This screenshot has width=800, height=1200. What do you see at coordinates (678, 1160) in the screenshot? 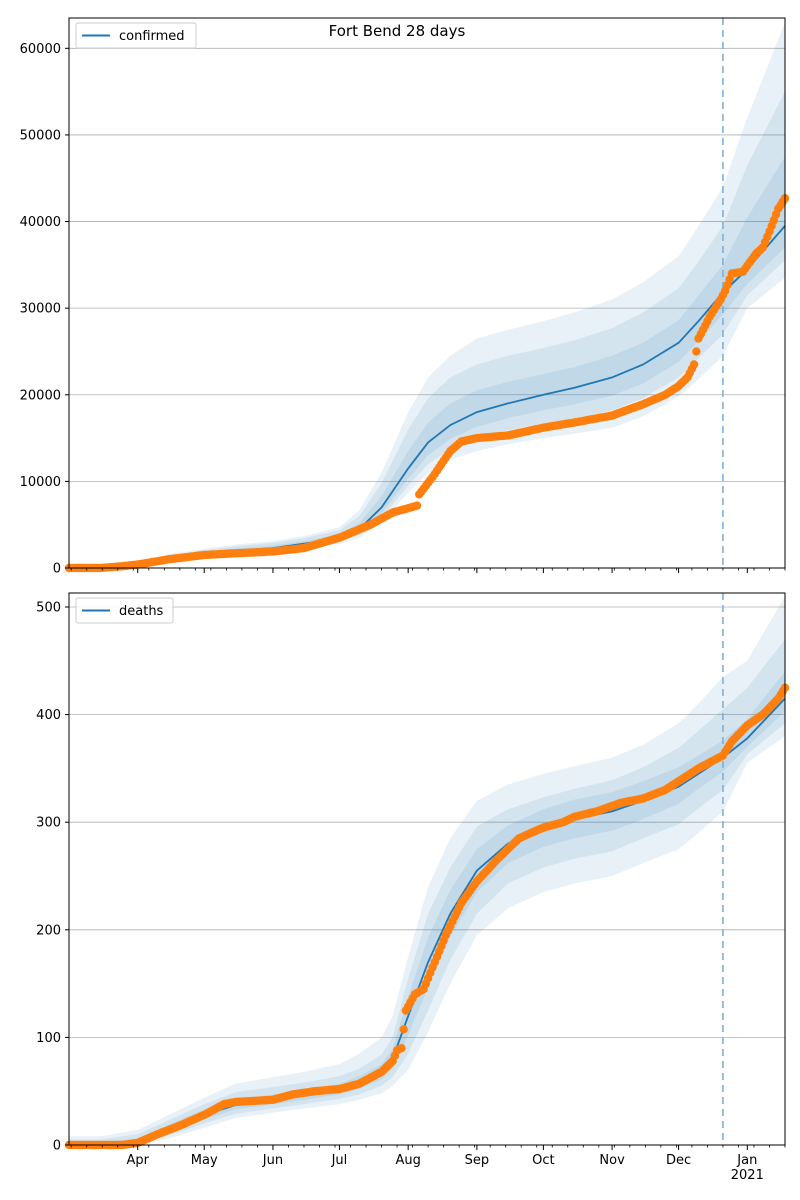
I see `x-tick-label: Dec` at bounding box center [678, 1160].